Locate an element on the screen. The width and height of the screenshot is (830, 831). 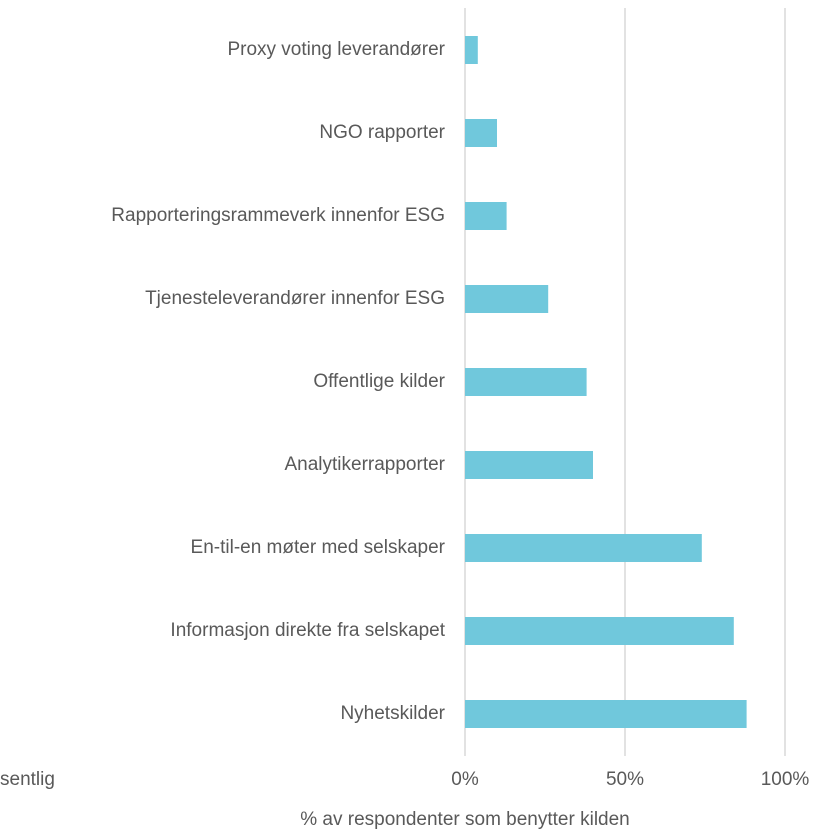
y-tick-label: Analytikerrapporter is located at coordinates (364, 464).